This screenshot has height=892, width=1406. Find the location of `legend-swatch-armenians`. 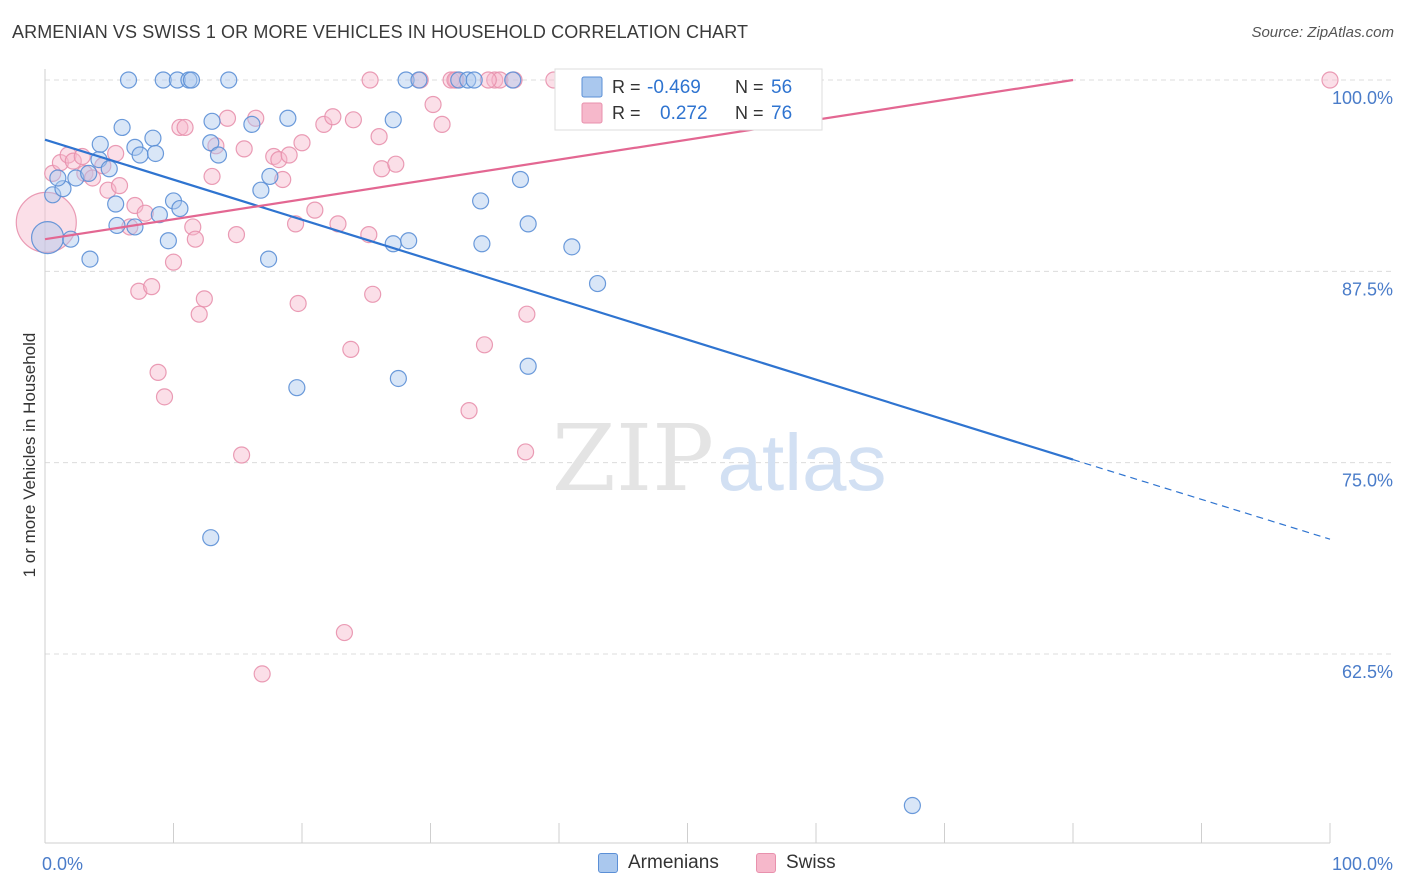

legend-swatch-armenians is located at coordinates (608, 863).